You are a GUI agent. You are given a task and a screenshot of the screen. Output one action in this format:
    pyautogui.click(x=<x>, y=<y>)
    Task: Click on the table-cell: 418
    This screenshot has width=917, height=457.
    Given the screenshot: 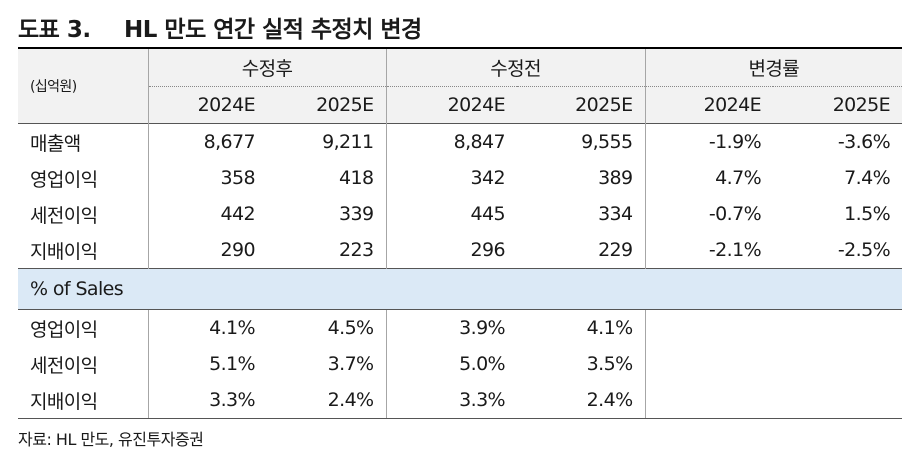 What is the action you would take?
    pyautogui.click(x=356, y=178)
    